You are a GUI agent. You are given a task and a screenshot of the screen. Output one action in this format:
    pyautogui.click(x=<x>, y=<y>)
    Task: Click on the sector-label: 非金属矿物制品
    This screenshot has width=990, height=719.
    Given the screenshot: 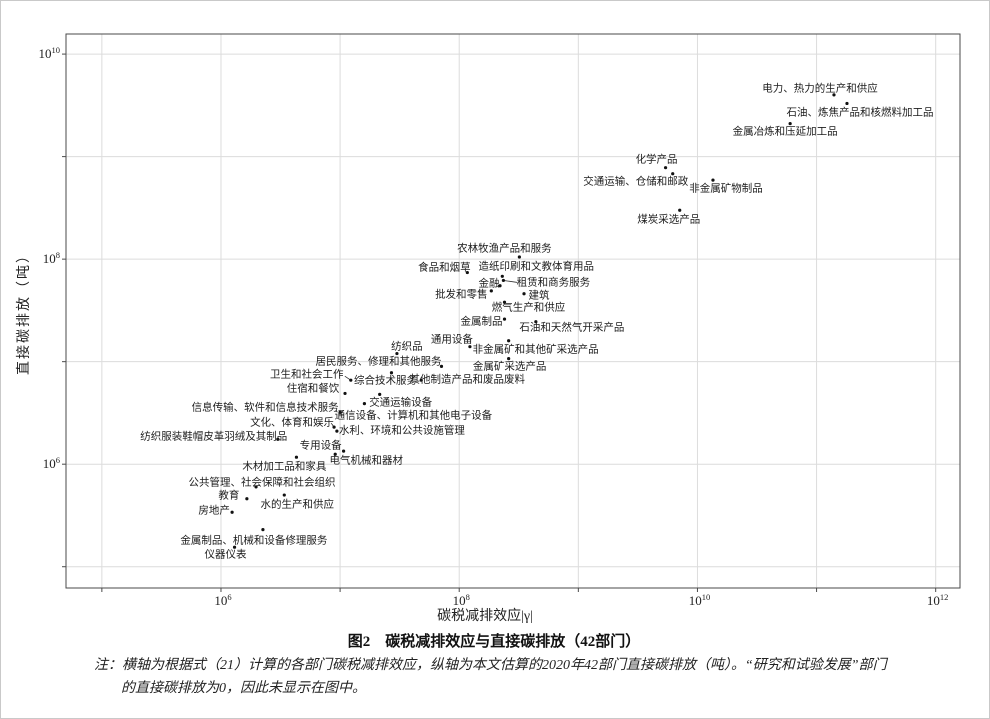 What is the action you would take?
    pyautogui.click(x=726, y=189)
    